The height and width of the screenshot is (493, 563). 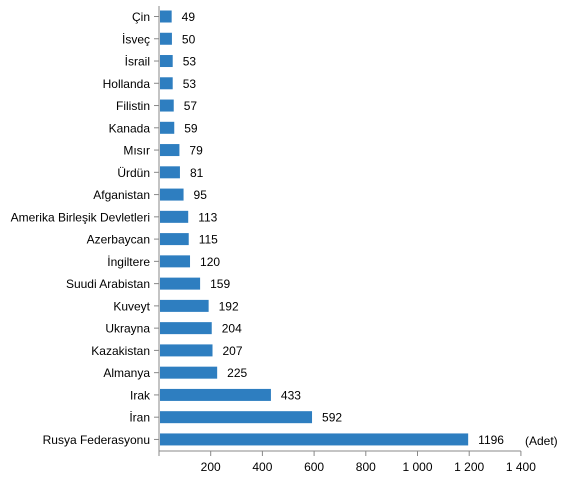 I want to click on unit-label: (Adet), so click(x=541, y=441).